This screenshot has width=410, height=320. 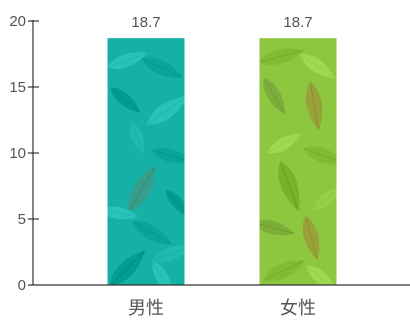 What do you see at coordinates (17, 21) in the screenshot?
I see `y-tick-label-20: 20` at bounding box center [17, 21].